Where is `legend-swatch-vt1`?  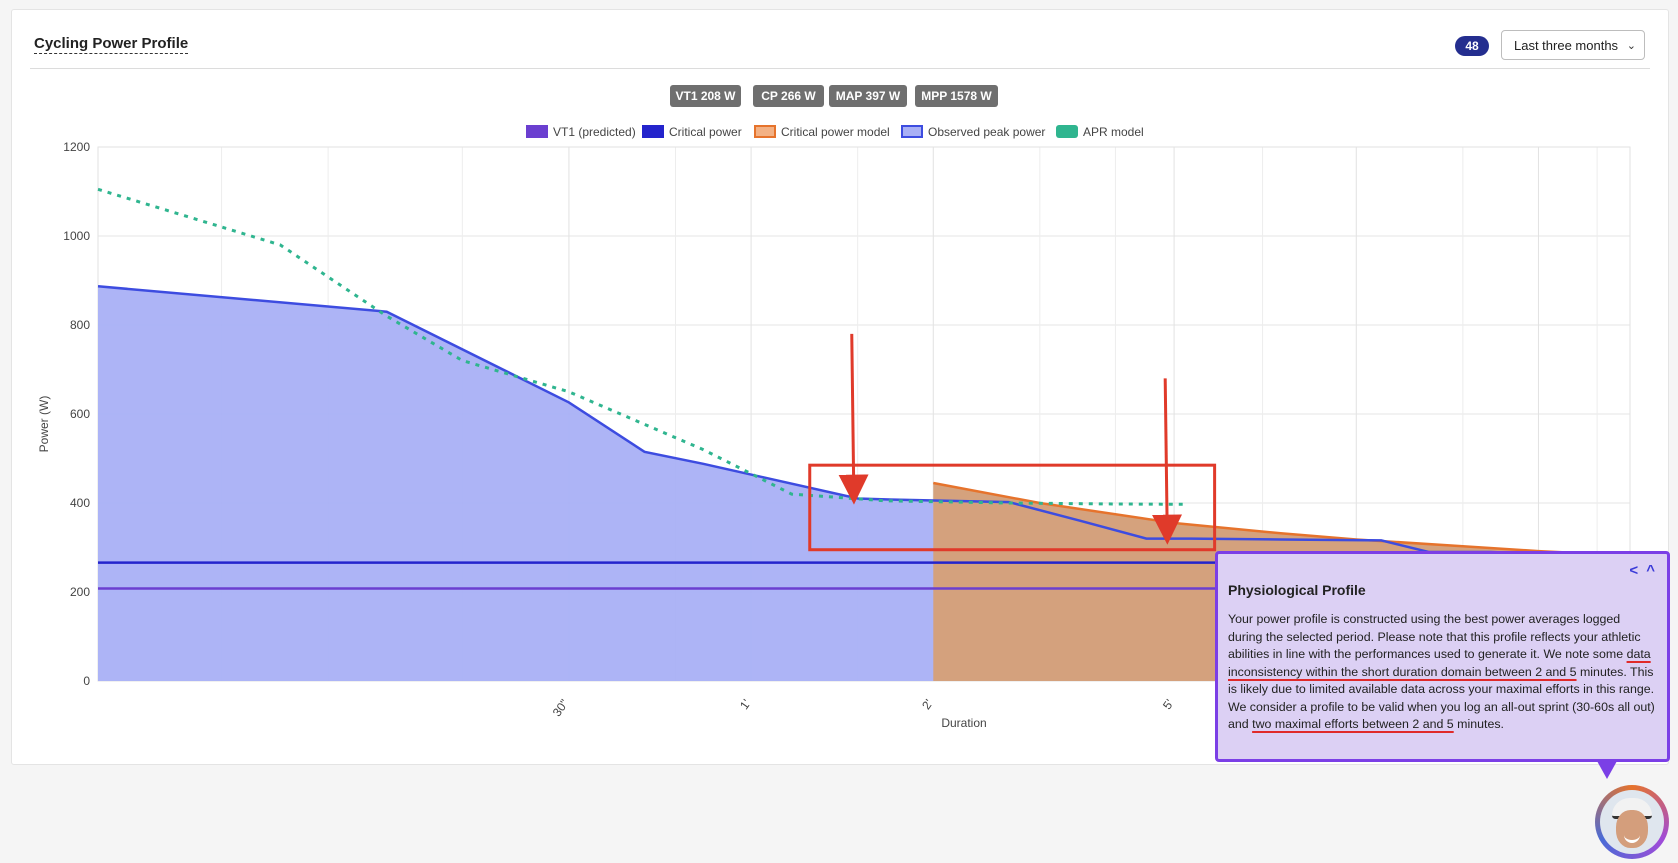 legend-swatch-vt1 is located at coordinates (537, 131).